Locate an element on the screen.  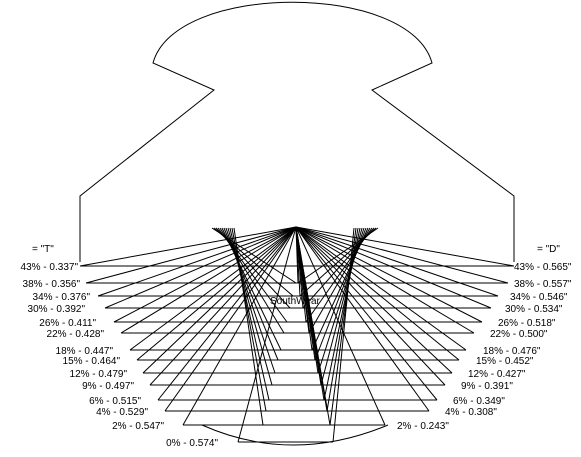
right-level-label: 12% - 0.427" is located at coordinates (497, 374).